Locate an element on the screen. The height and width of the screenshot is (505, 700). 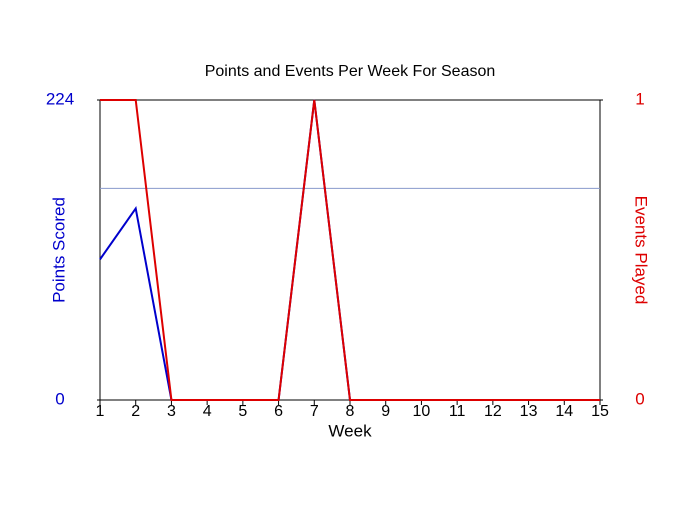
x-tick-label: 10 is located at coordinates (422, 411).